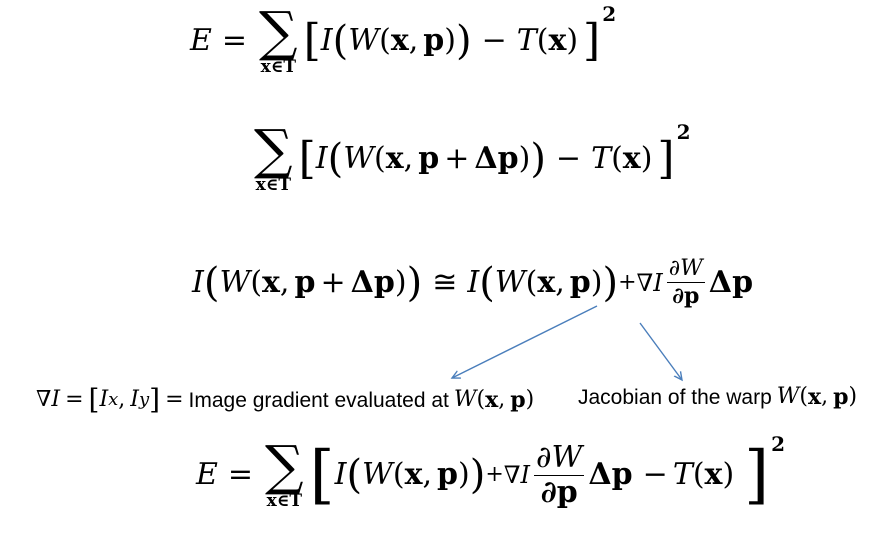  I want to click on jacobian-description: Jacobian of the warp, so click(675, 397).